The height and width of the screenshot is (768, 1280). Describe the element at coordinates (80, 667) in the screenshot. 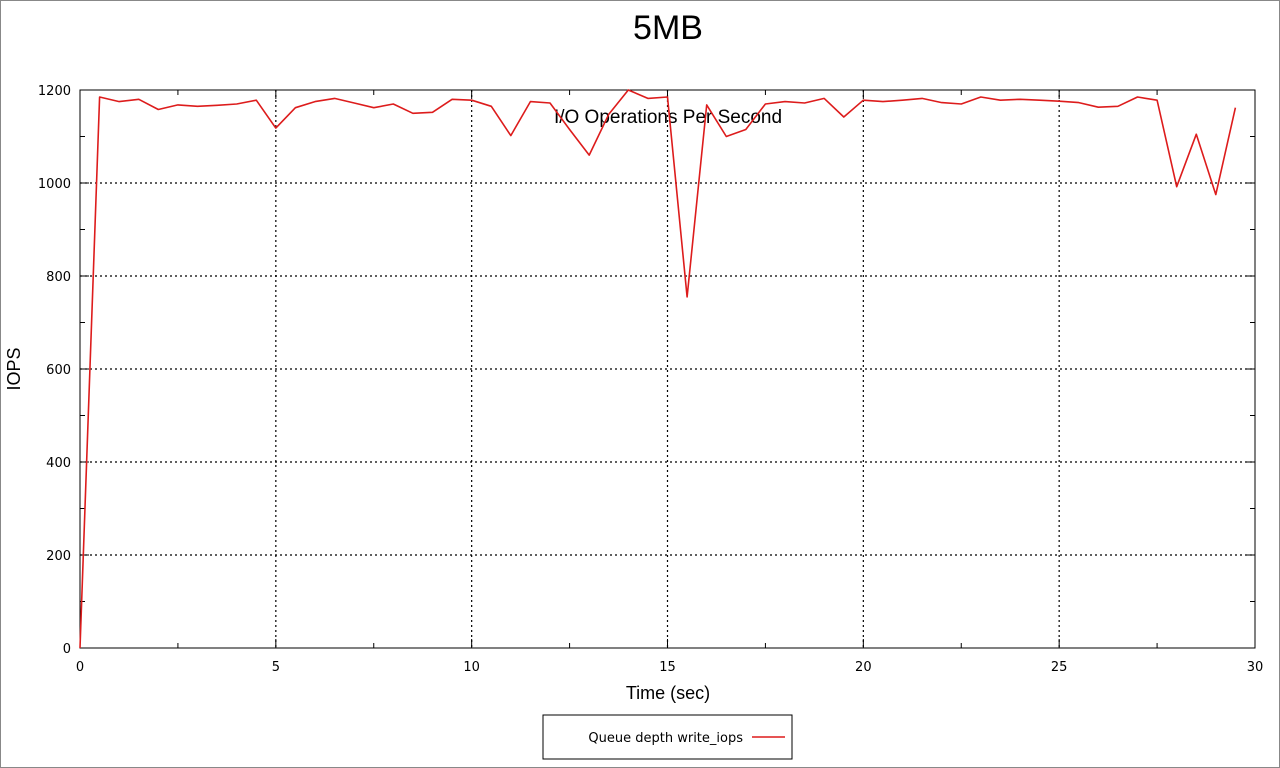

I see `x-tick-label: 0` at that location.